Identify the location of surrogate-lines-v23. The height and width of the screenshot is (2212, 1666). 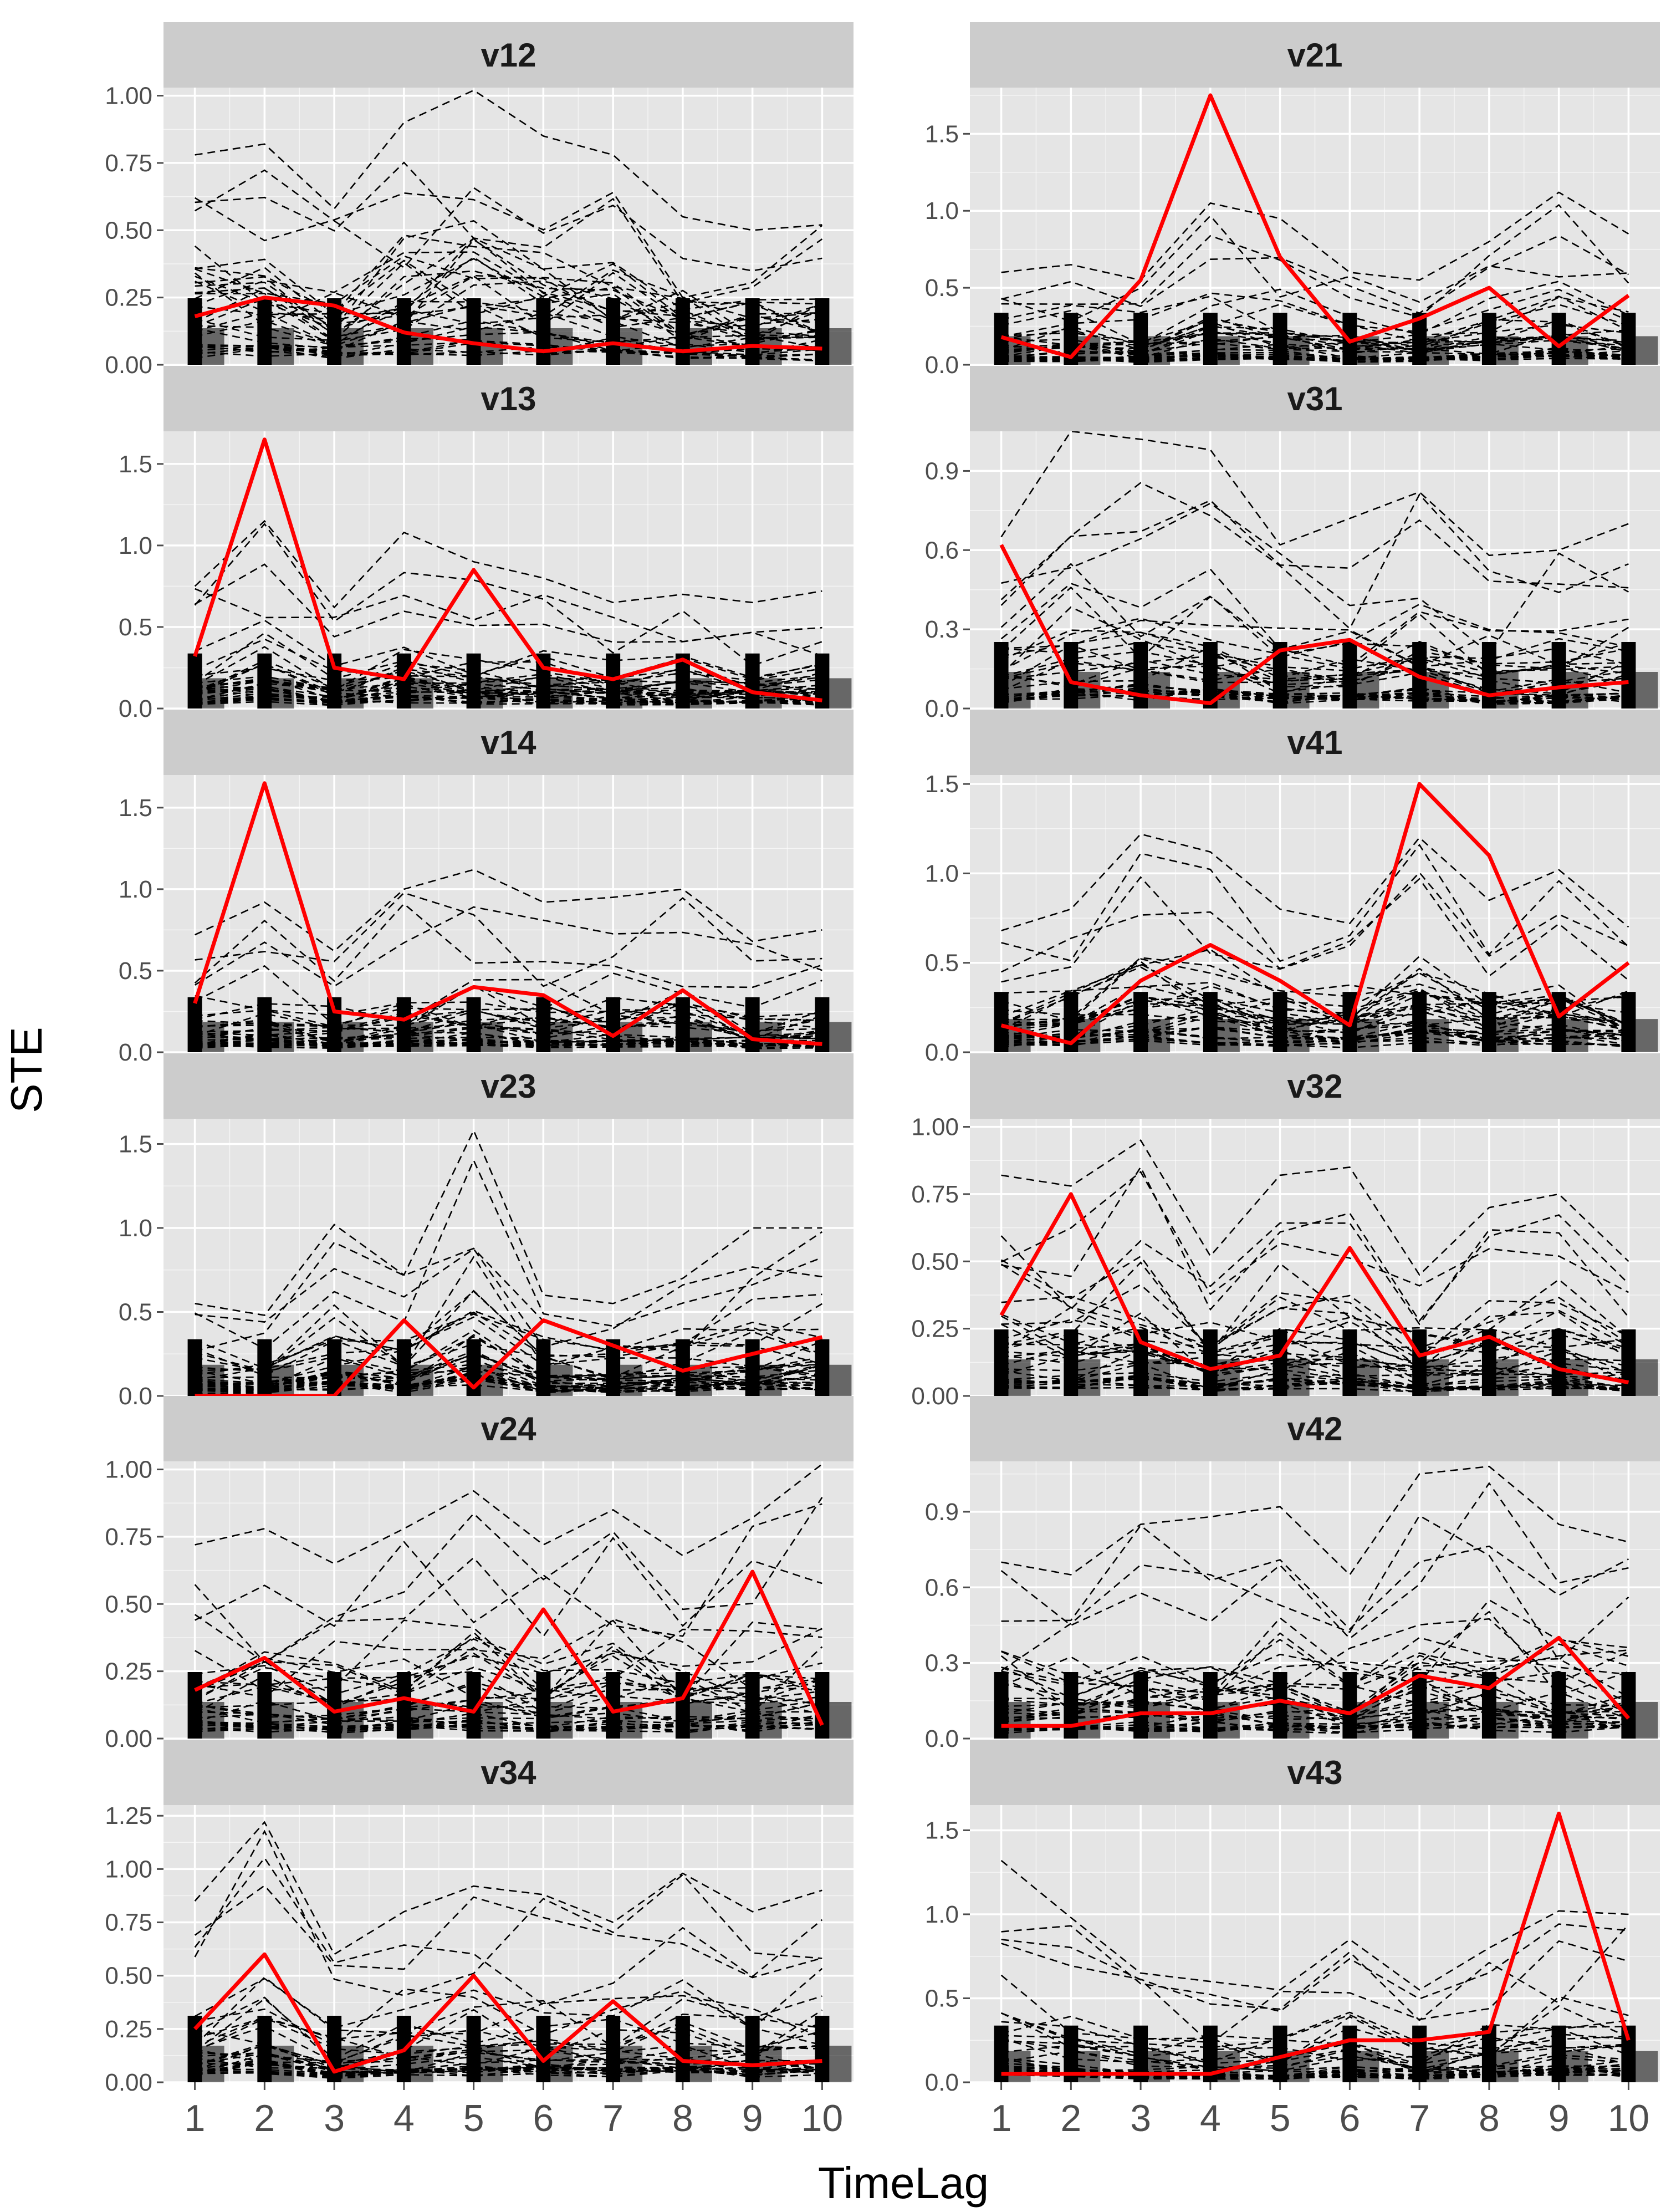
(519, 1262).